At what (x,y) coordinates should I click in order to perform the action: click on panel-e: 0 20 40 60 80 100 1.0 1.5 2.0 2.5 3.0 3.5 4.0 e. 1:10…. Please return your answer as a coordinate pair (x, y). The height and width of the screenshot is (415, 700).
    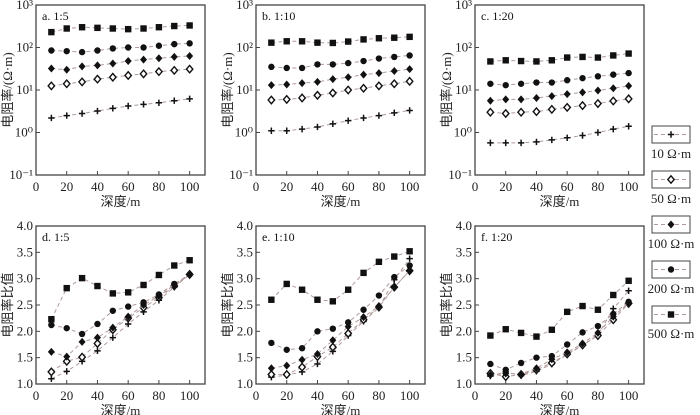
    Looking at the image, I should click on (323, 316).